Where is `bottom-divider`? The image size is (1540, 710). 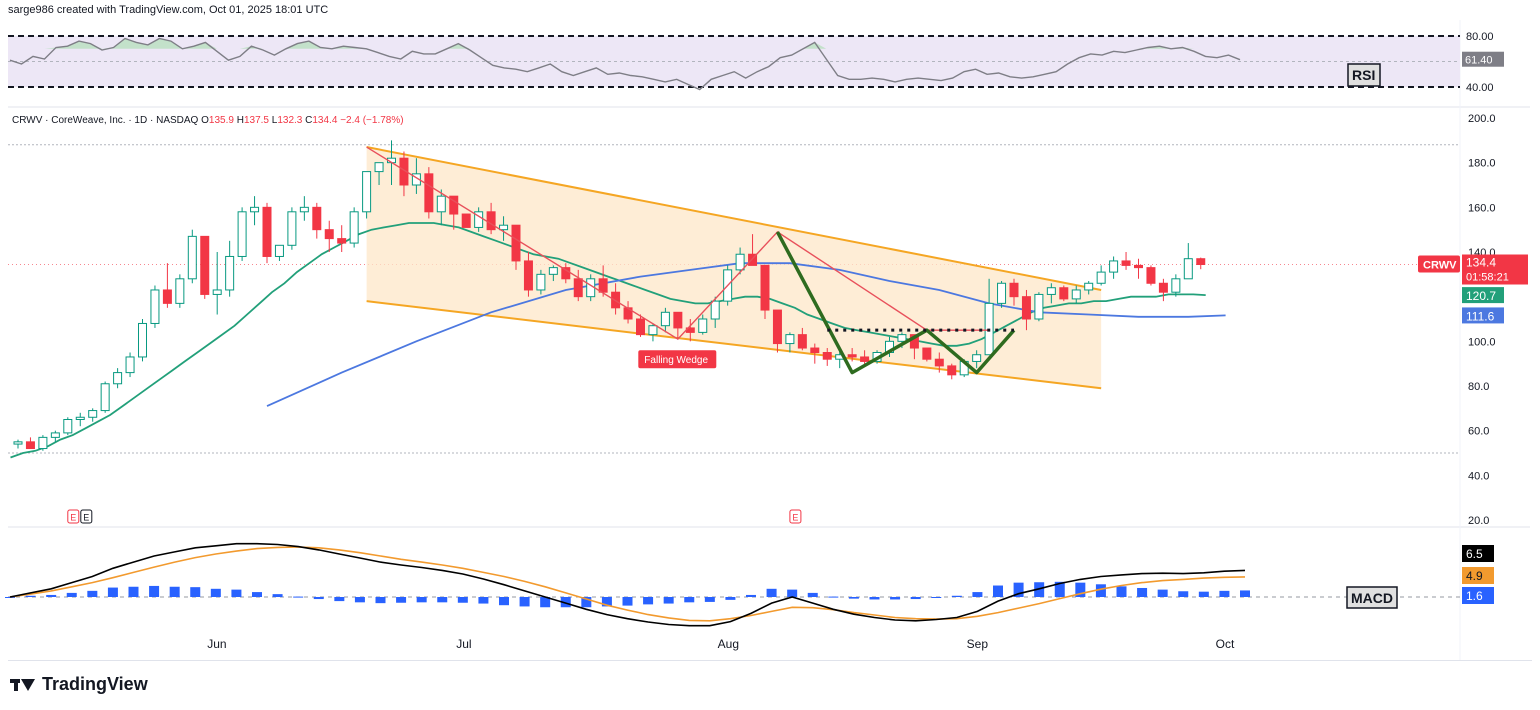 bottom-divider is located at coordinates (770, 660).